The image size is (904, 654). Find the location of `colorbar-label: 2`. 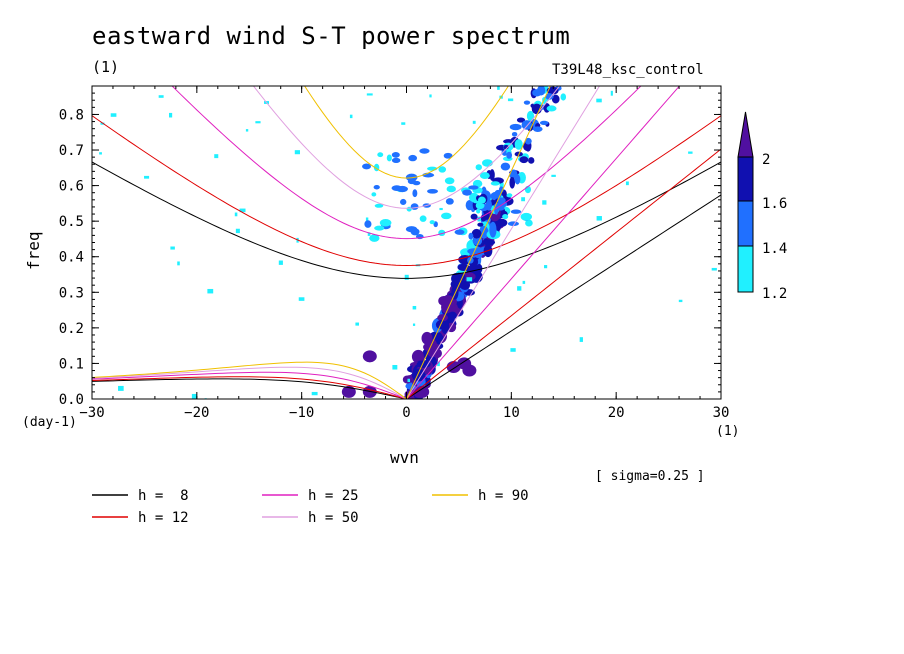

colorbar-label: 2 is located at coordinates (766, 160).